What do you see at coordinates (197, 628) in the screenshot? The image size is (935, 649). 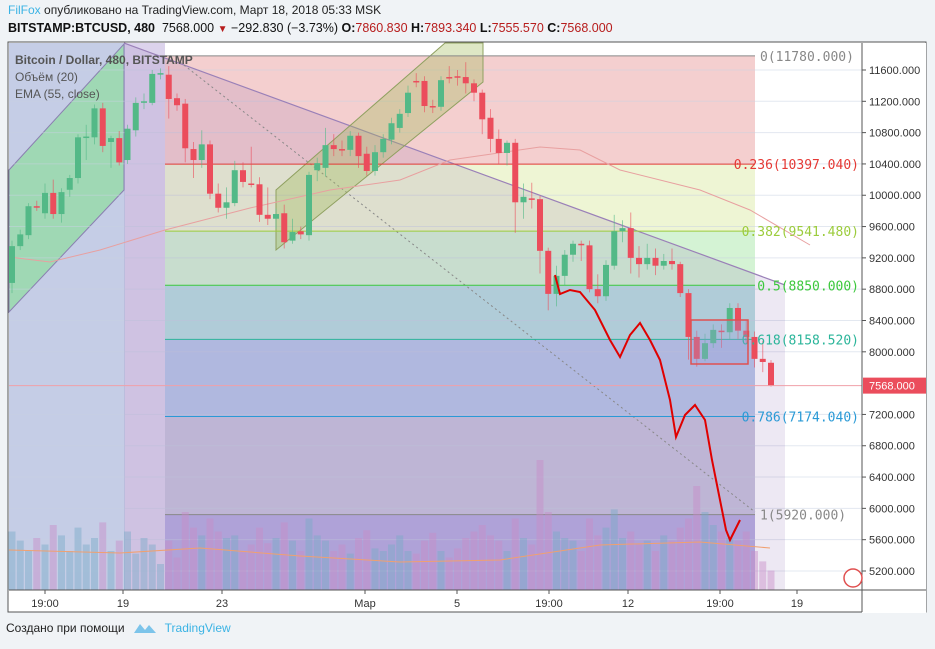 I see `tradingview-link: TradingView` at bounding box center [197, 628].